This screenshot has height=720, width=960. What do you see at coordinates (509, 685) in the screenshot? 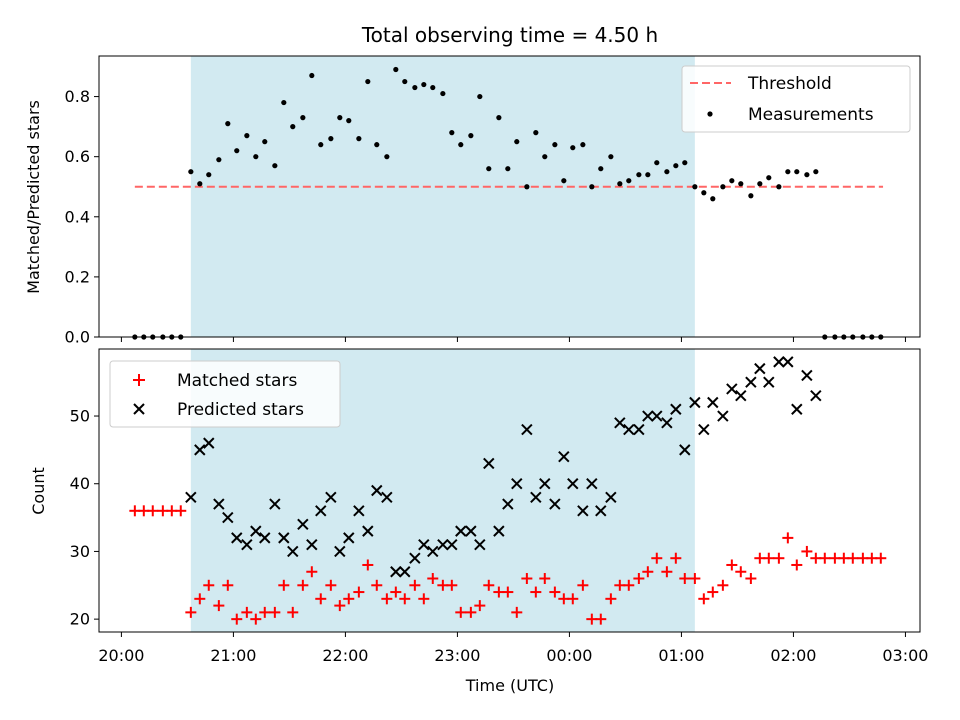
I see `x-axis-label: Time (UTC)` at bounding box center [509, 685].